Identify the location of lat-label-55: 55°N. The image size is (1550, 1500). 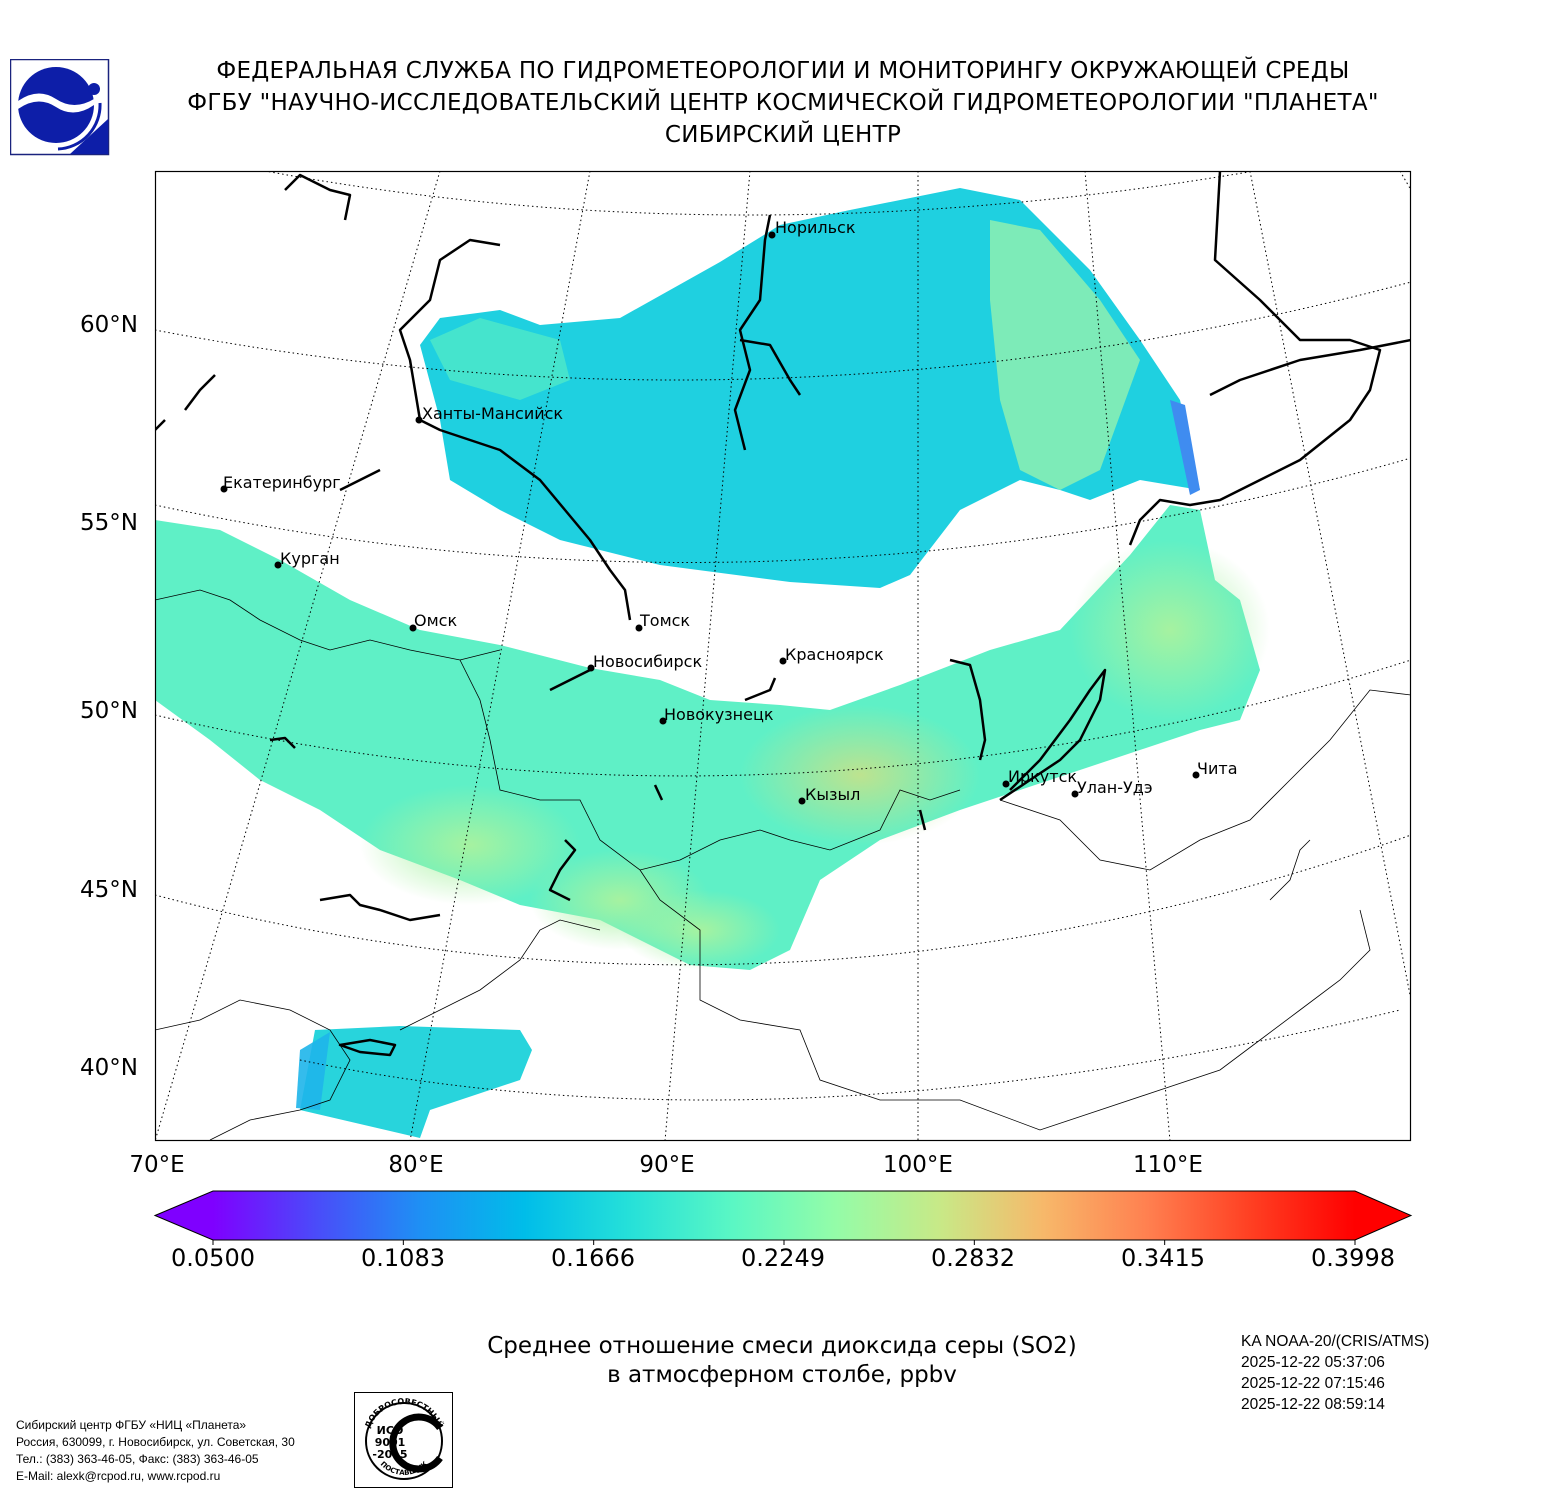
(109, 523).